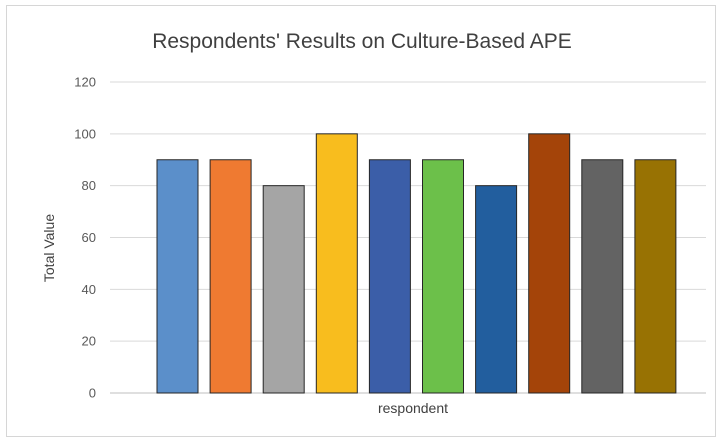 The width and height of the screenshot is (724, 441). What do you see at coordinates (89, 341) in the screenshot?
I see `y-tick-label: 20` at bounding box center [89, 341].